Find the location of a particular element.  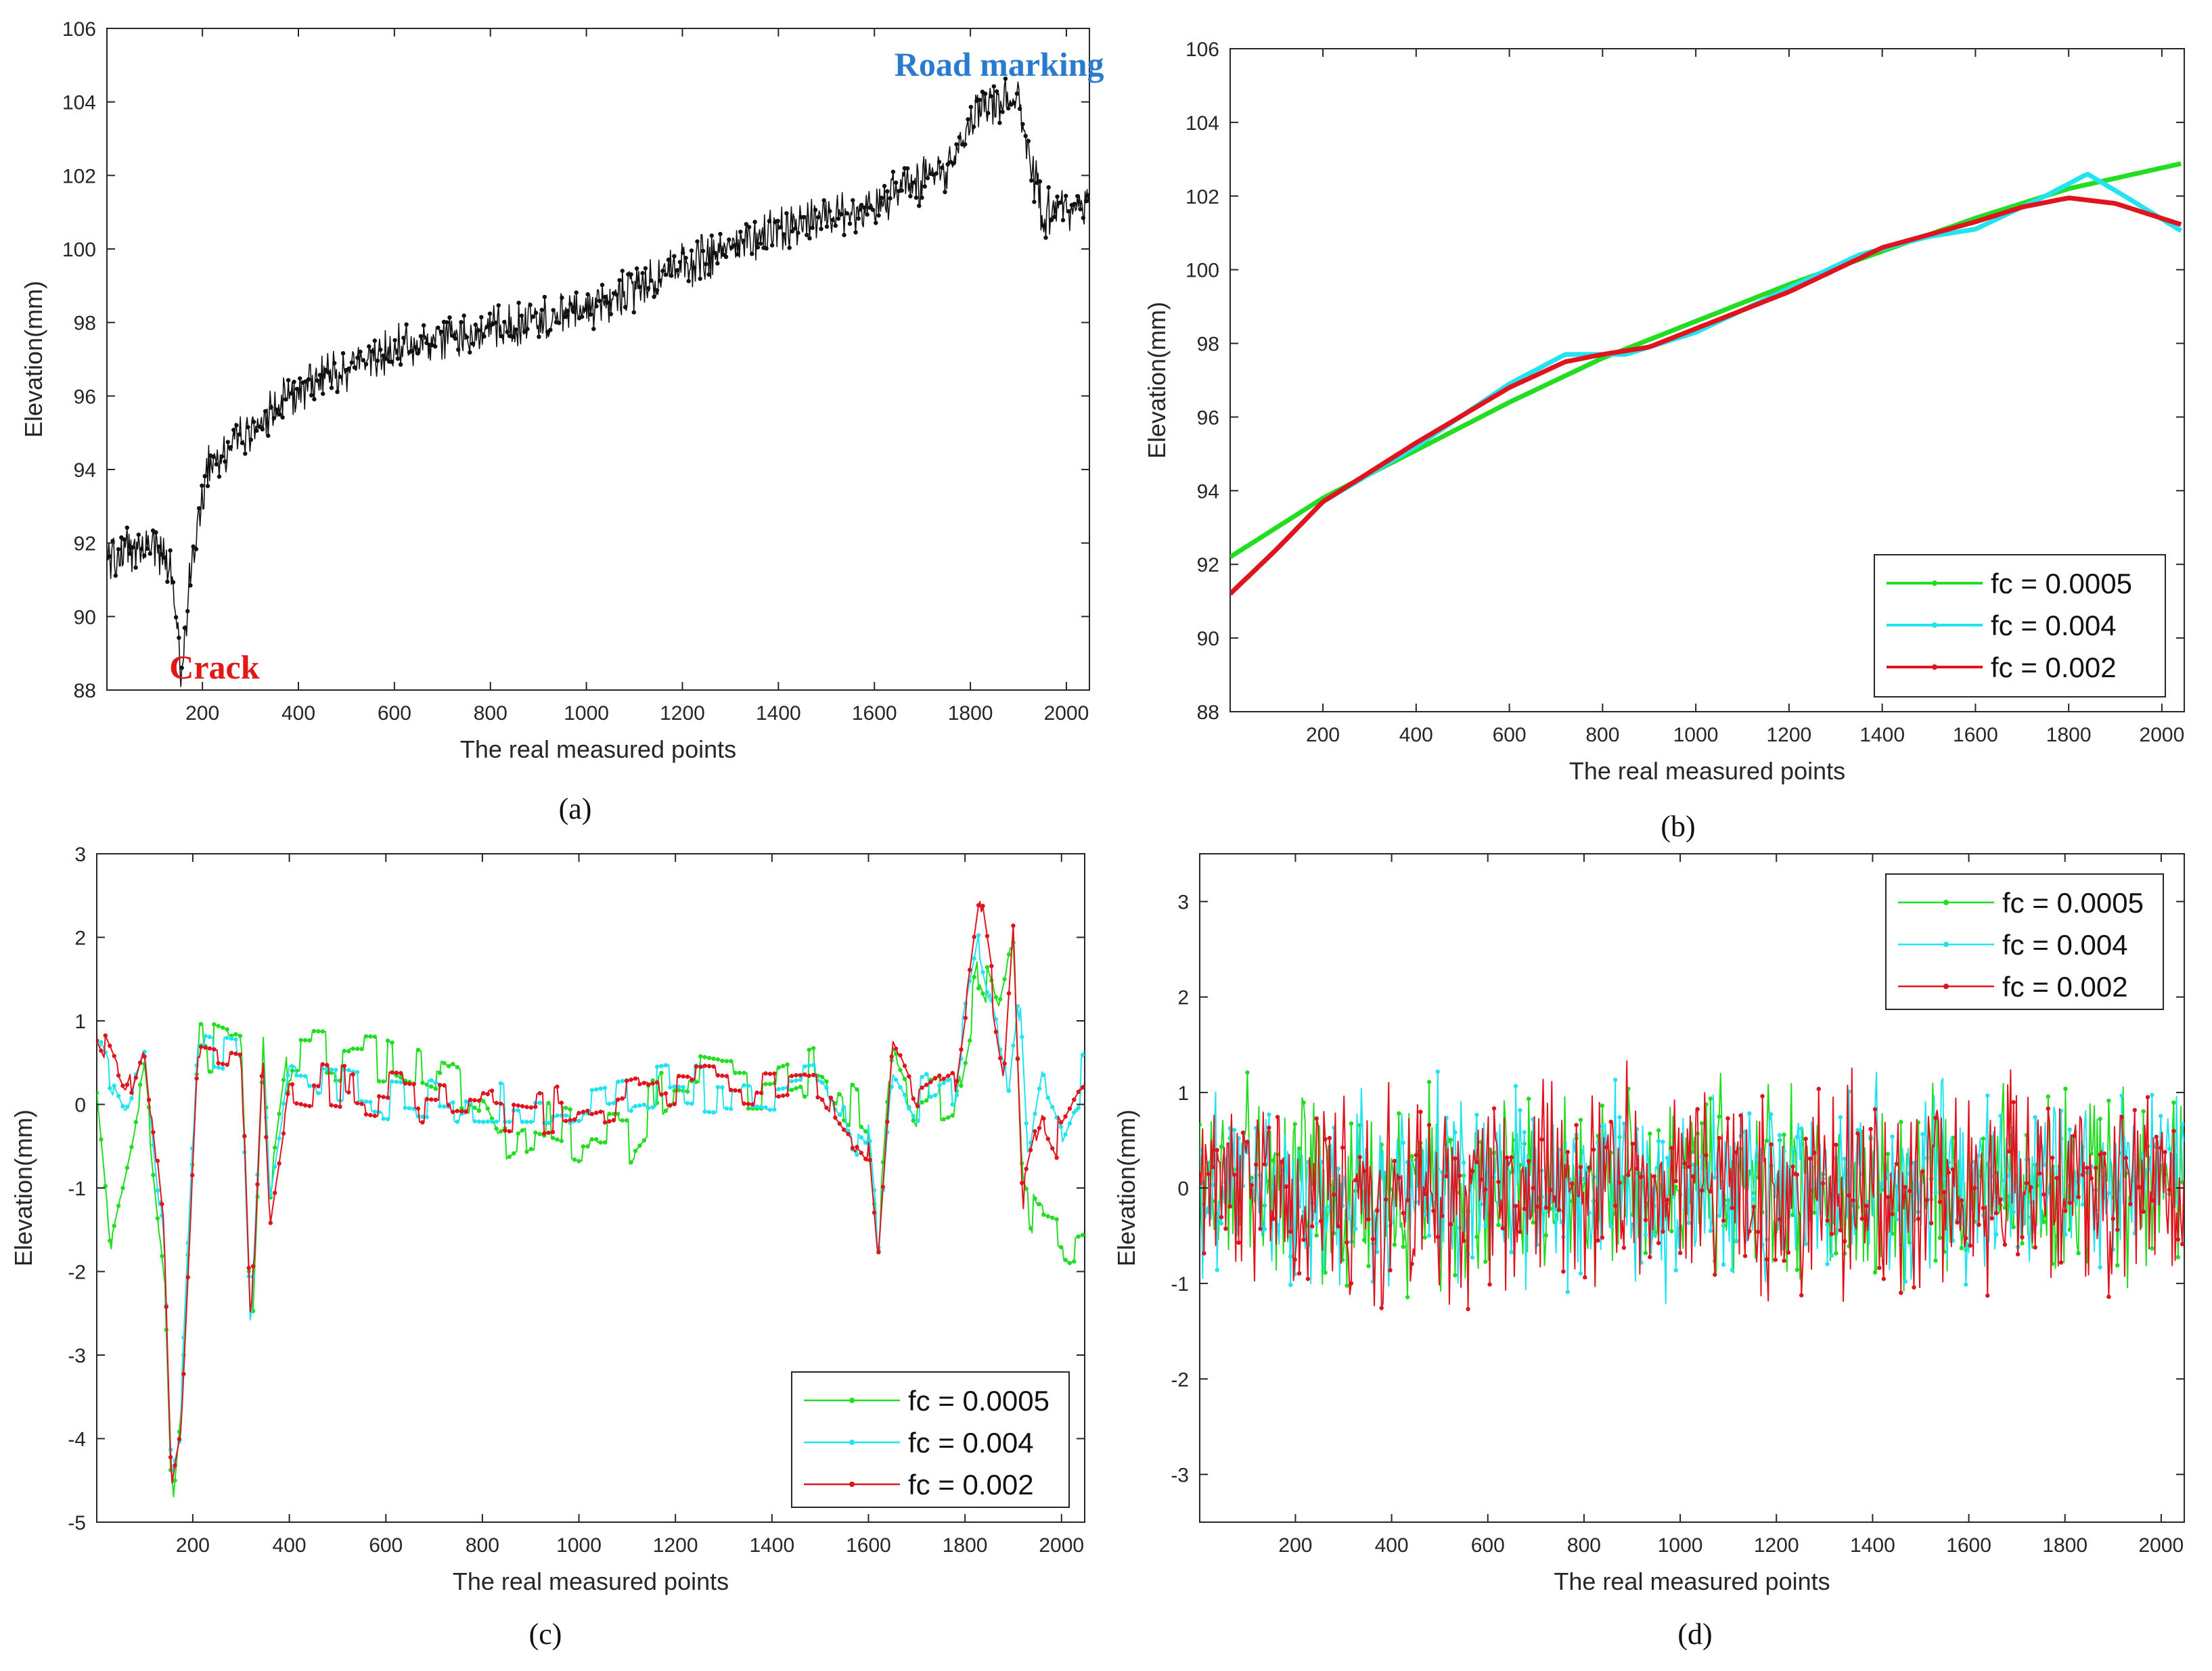

legend-label: fc = 0.0005 is located at coordinates (2073, 903).